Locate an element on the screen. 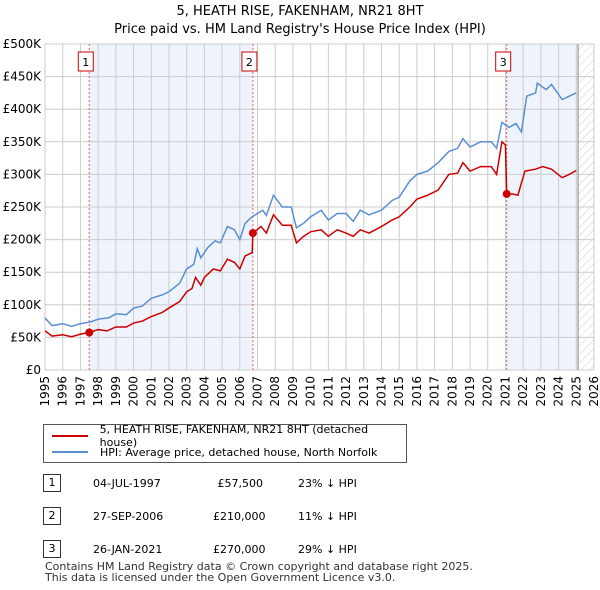 This screenshot has width=600, height=590. x-tick-label: 2018 is located at coordinates (452, 391).